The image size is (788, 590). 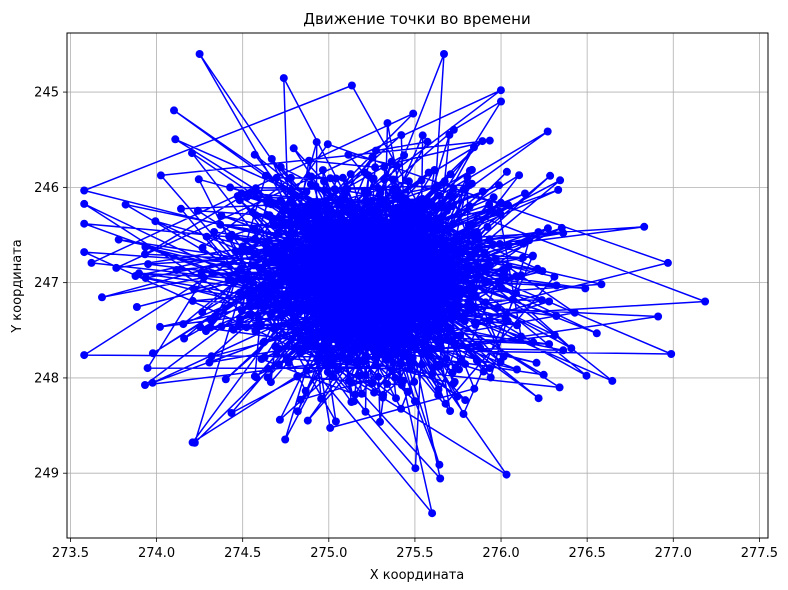 What do you see at coordinates (70, 553) in the screenshot?
I see `x-tick-label: 273.5` at bounding box center [70, 553].